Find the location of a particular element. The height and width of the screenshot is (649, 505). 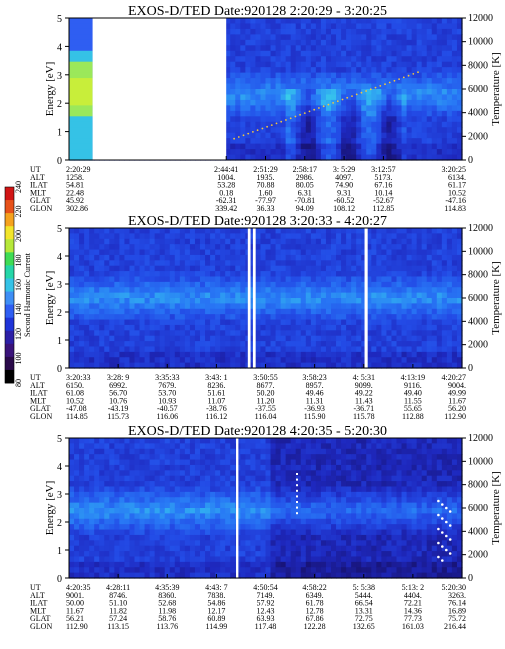

orbit-row-label: UT is located at coordinates (35, 169).